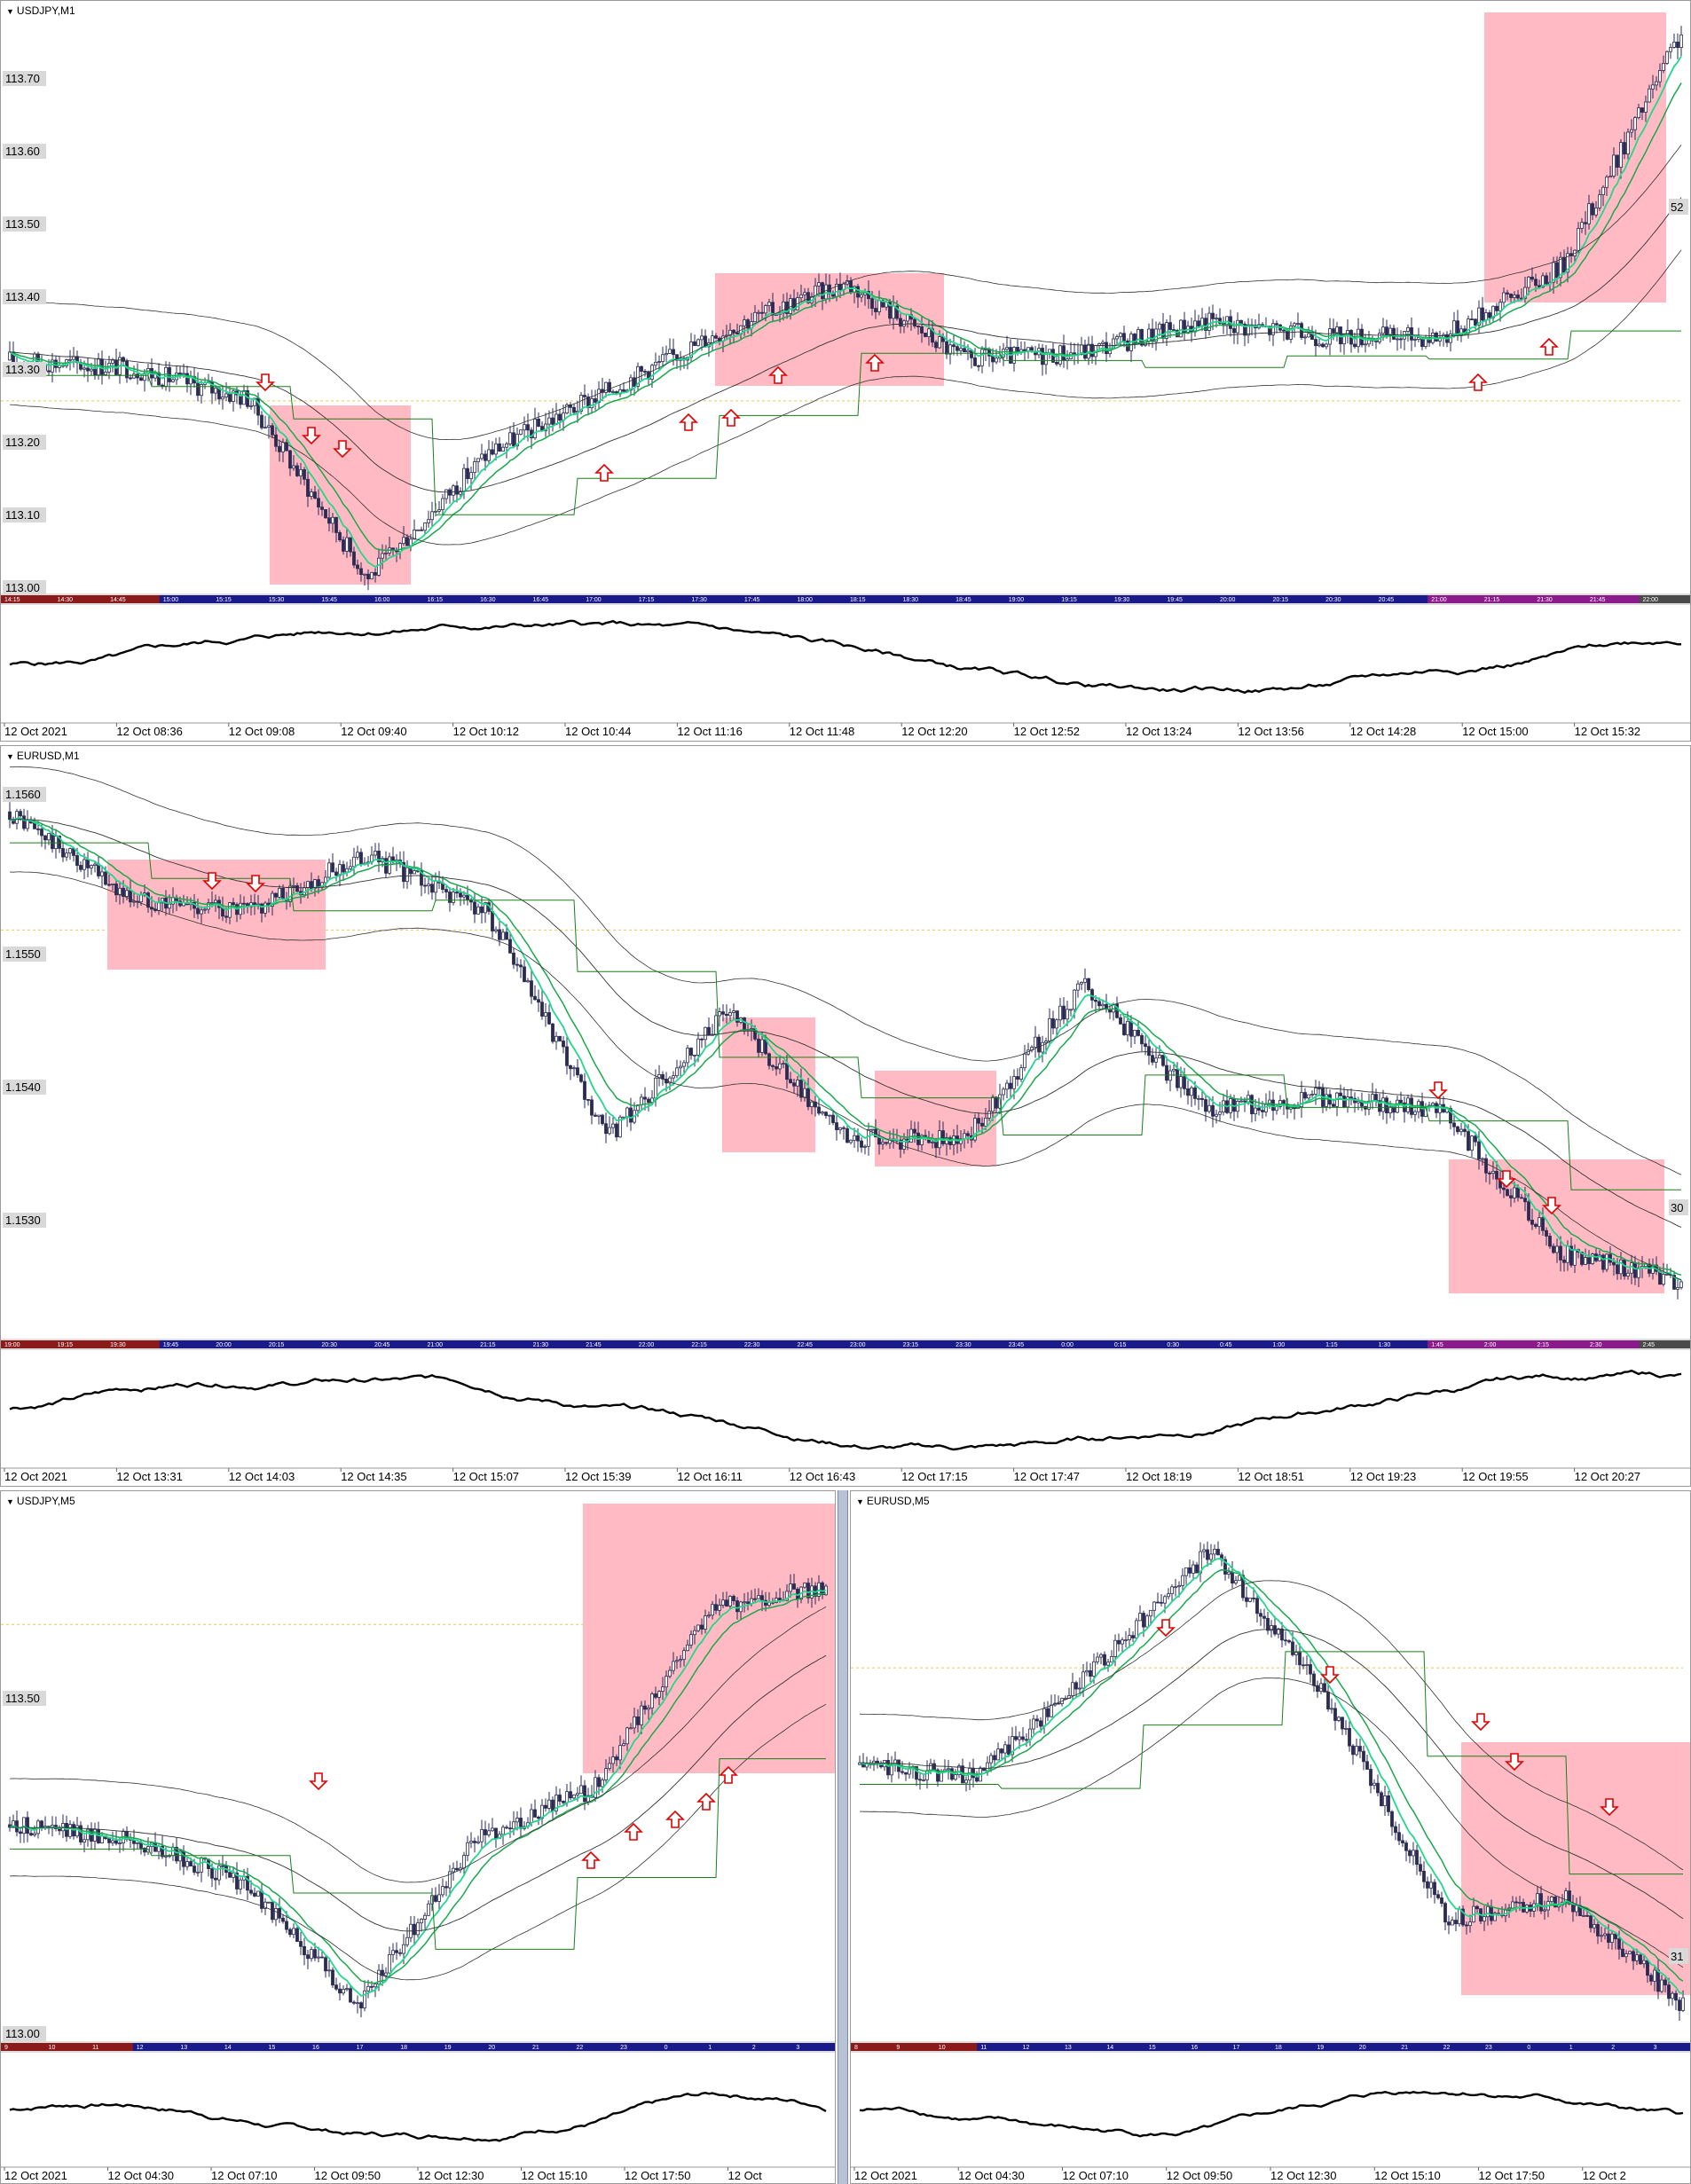  What do you see at coordinates (41, 10) in the screenshot?
I see `chart-title: ▼ USDJPY,M1` at bounding box center [41, 10].